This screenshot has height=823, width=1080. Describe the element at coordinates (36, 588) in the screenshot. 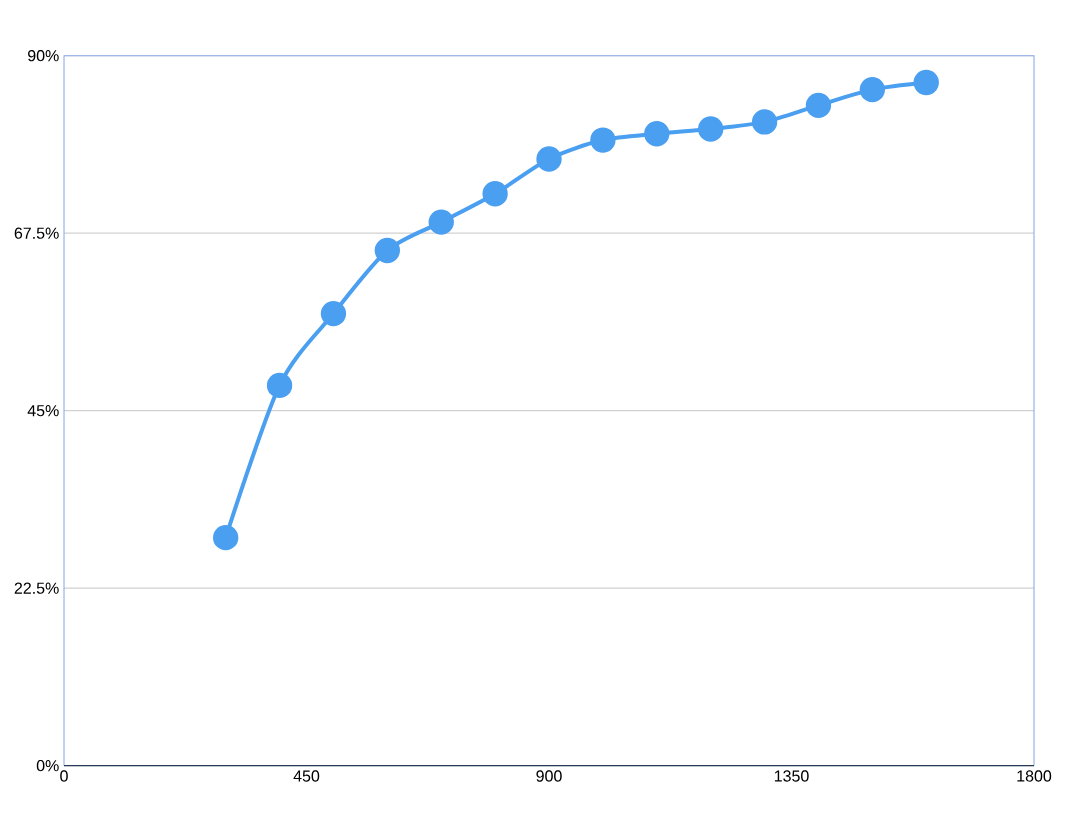

I see `y-tick-label: 22.5%` at that location.